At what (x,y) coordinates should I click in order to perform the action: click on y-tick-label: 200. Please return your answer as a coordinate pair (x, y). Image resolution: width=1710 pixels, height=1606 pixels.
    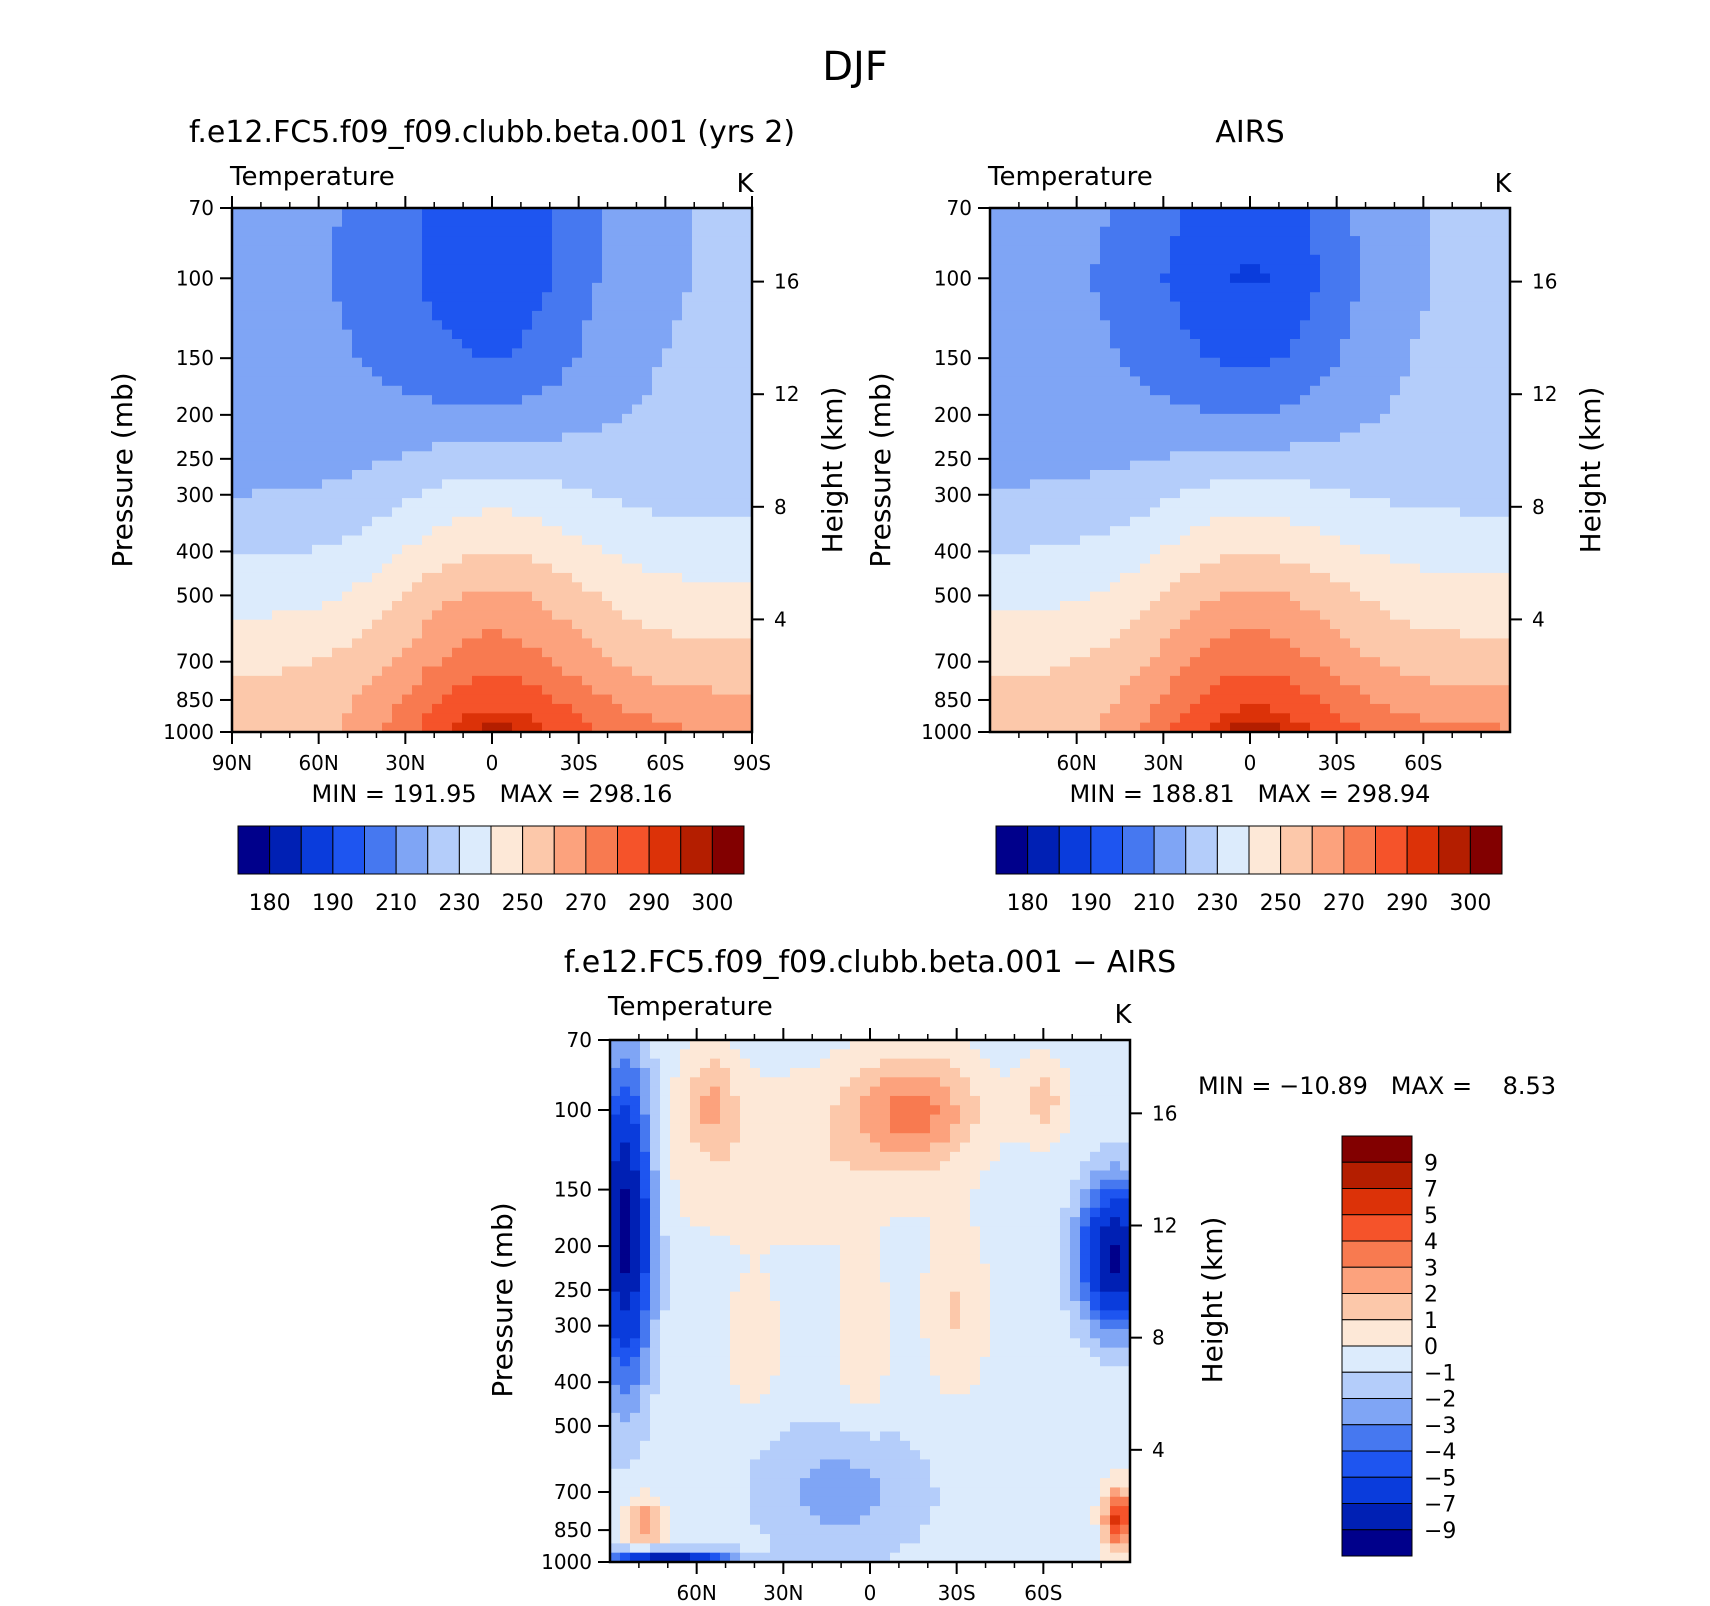
    Looking at the image, I should click on (195, 415).